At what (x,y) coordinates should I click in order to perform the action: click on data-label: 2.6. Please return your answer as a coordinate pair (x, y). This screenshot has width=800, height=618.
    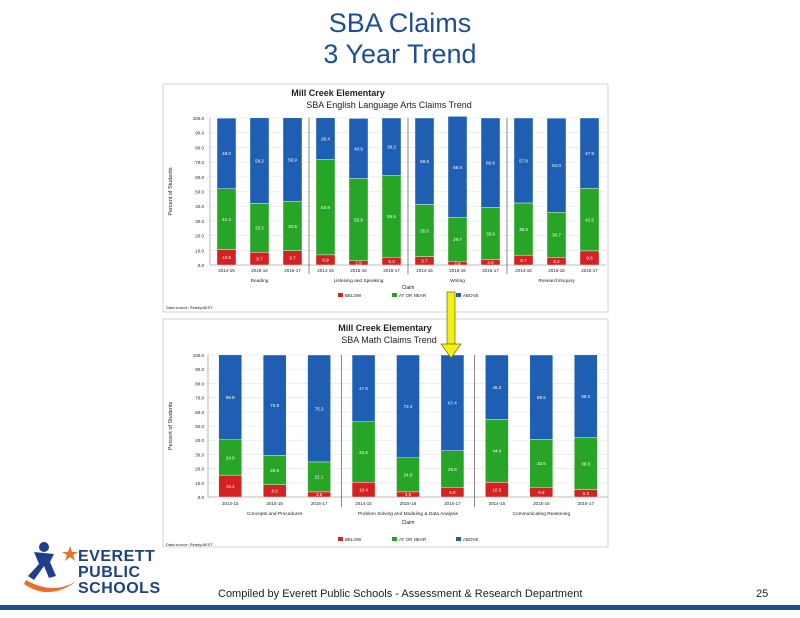
    Looking at the image, I should click on (457, 263).